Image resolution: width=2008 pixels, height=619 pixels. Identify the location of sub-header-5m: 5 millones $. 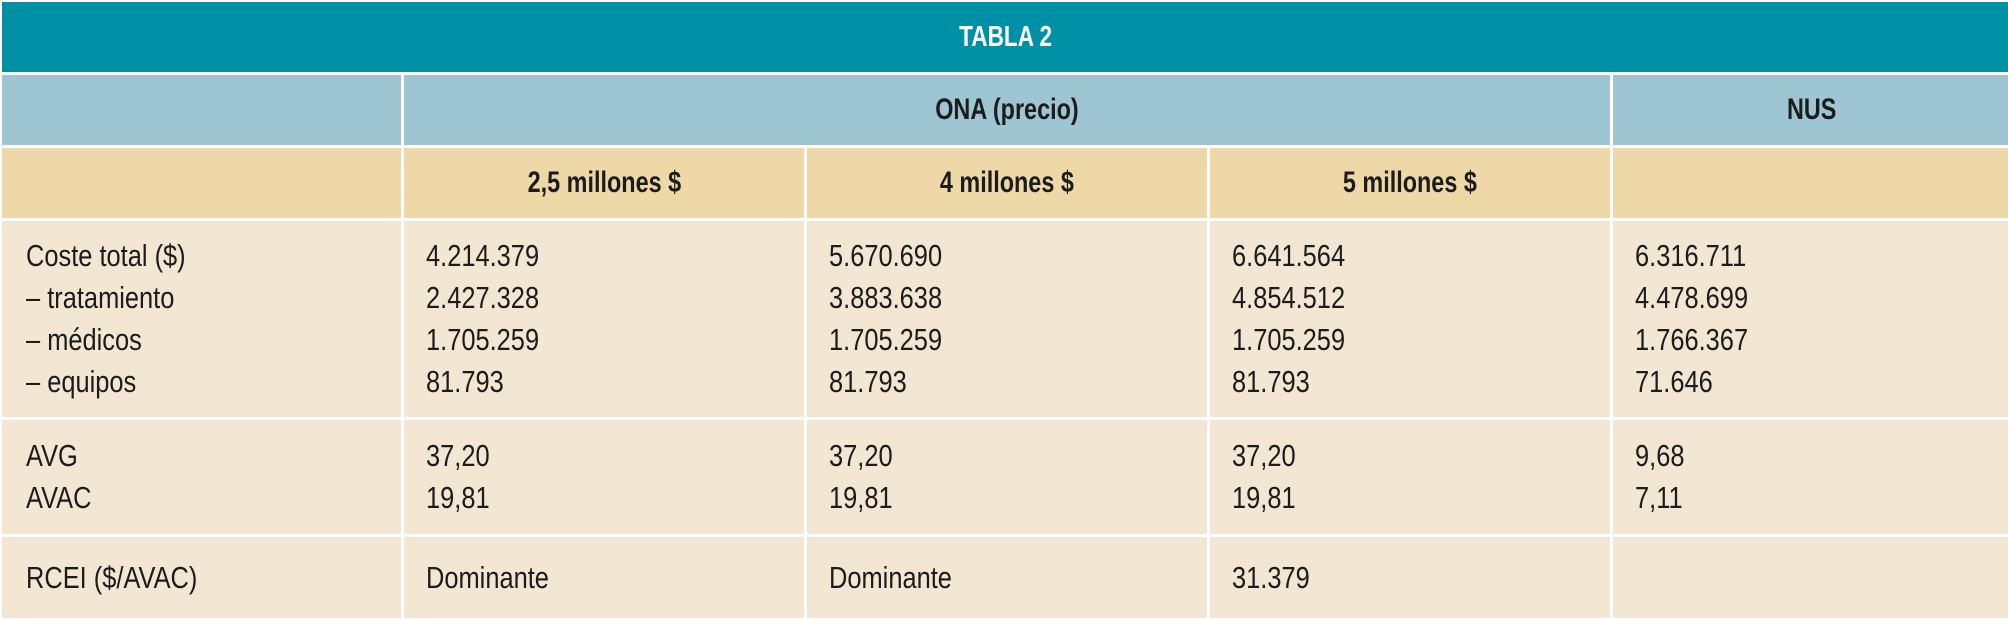
(1410, 183).